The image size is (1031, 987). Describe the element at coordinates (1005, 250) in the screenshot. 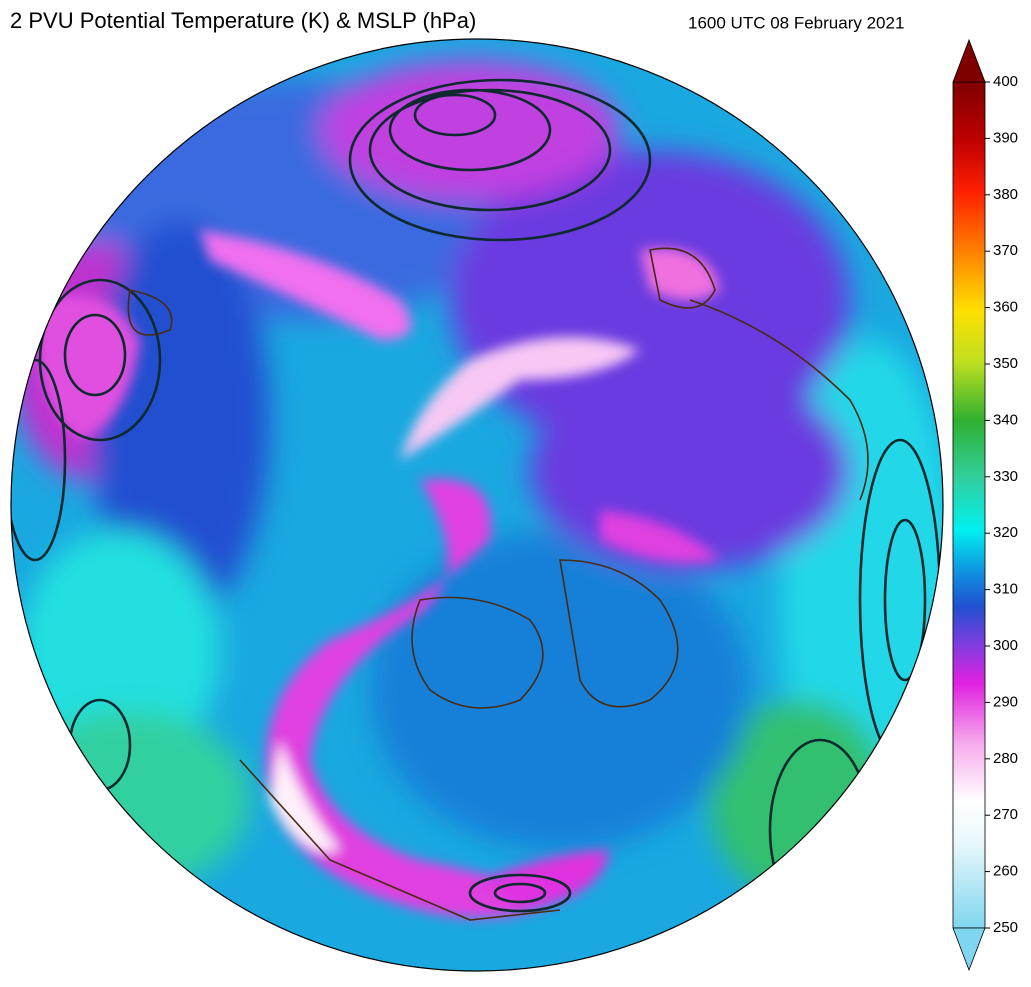

I see `colorbar-tick-label: 370` at that location.